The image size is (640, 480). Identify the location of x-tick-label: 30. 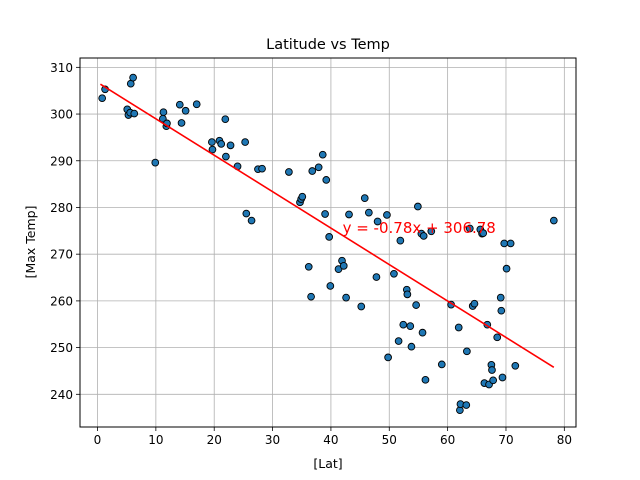
(272, 440).